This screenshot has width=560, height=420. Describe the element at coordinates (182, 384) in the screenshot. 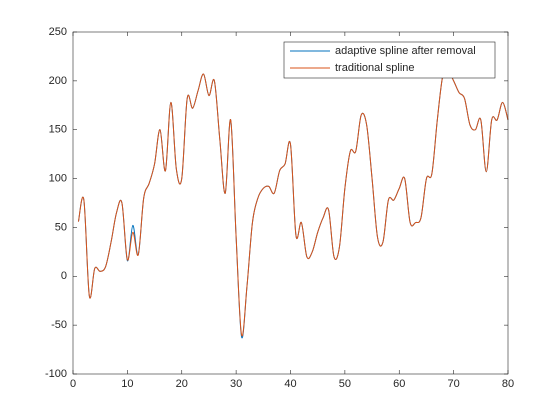

I see `x-tick-label: 20` at that location.